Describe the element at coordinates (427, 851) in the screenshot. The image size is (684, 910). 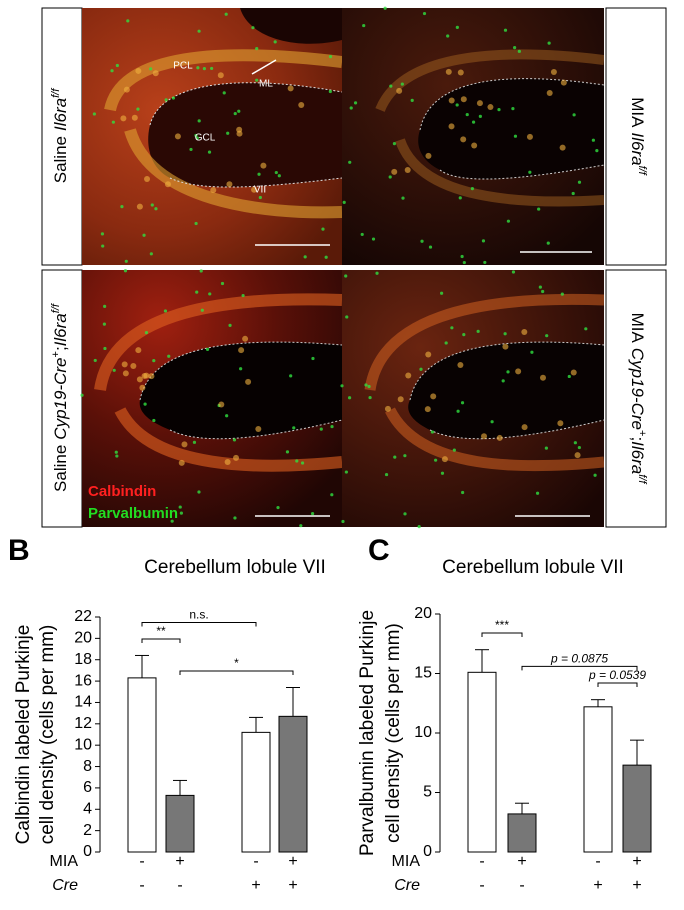
I see `y-tick-label: 0` at that location.